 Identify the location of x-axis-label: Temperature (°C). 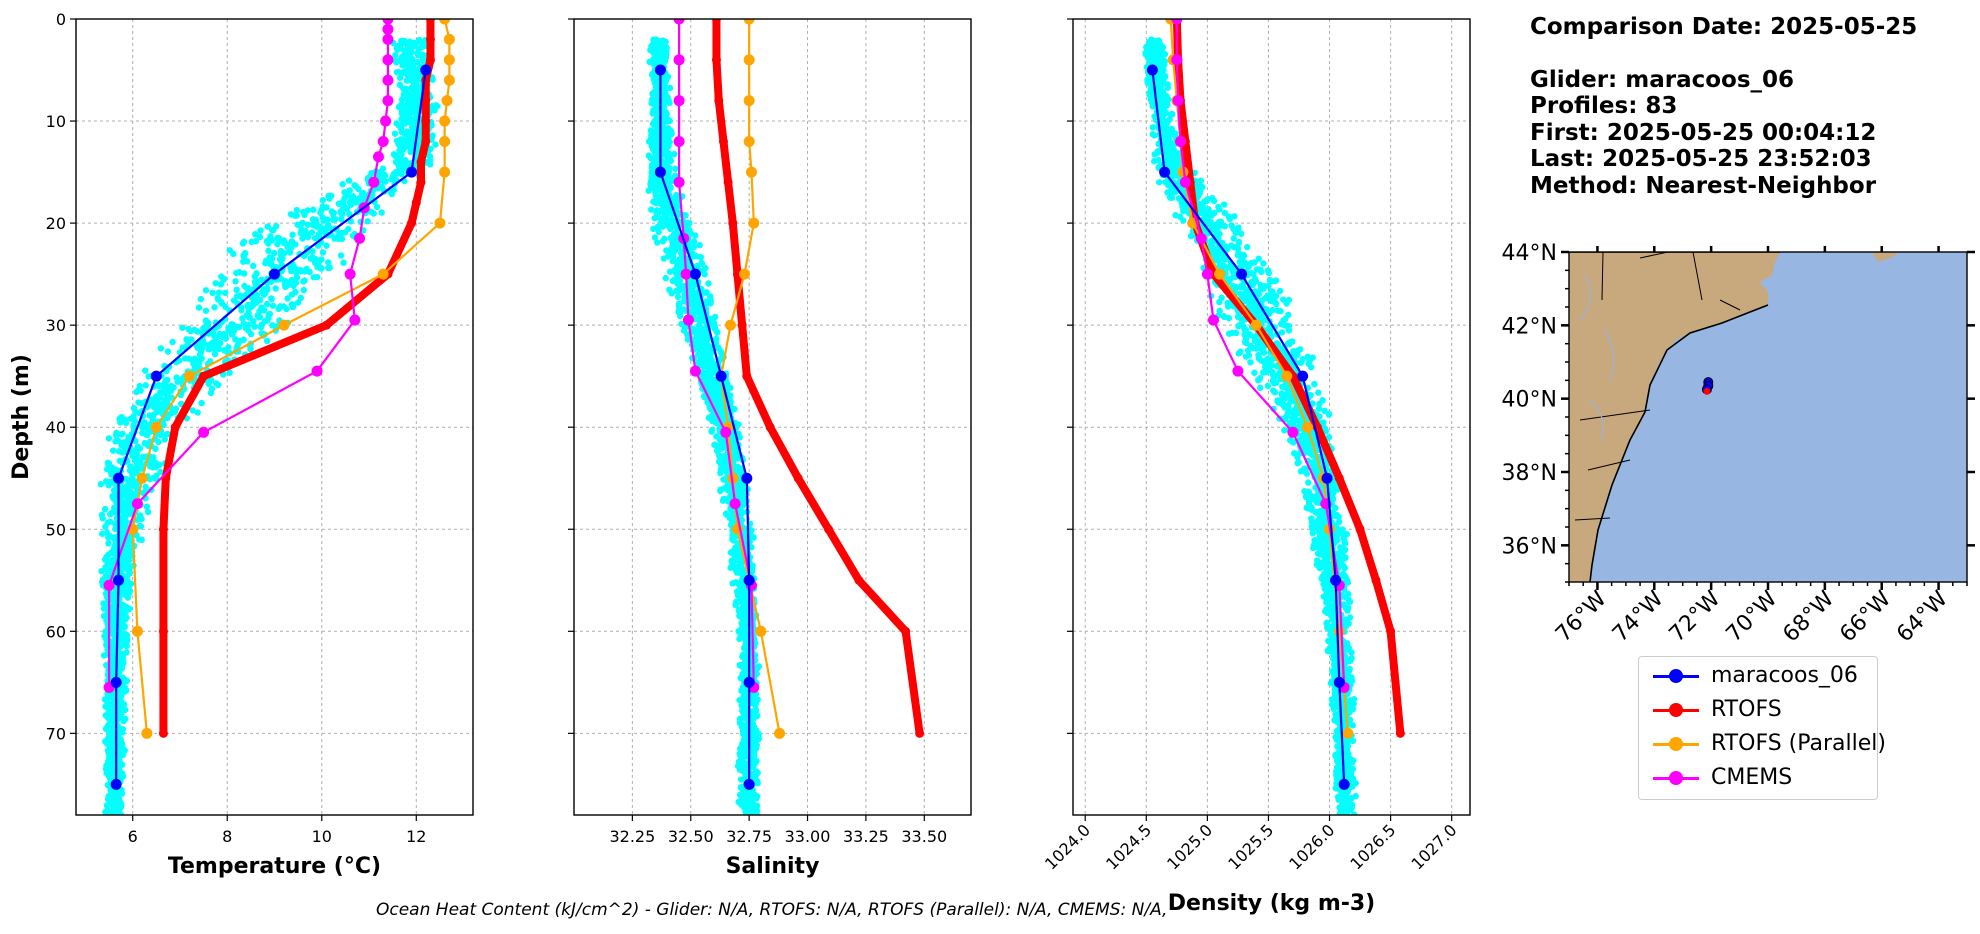
(274, 866).